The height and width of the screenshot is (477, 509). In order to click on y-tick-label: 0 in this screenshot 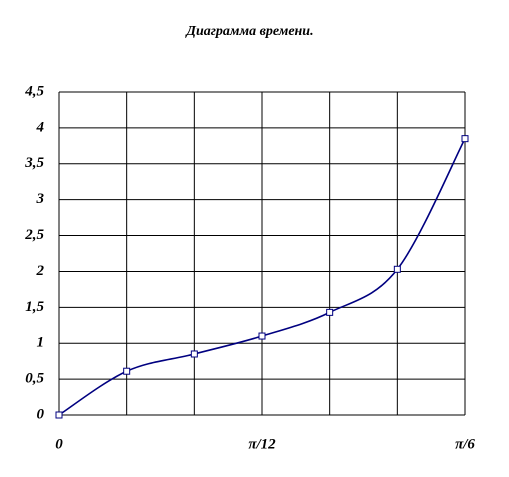, I will do `click(41, 414)`.